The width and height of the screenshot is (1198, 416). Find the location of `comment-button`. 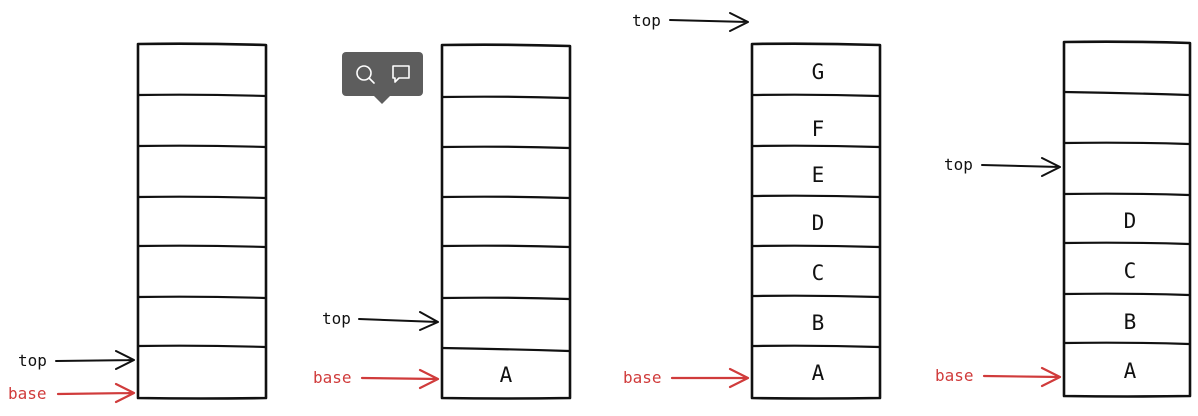

comment-button is located at coordinates (401, 74).